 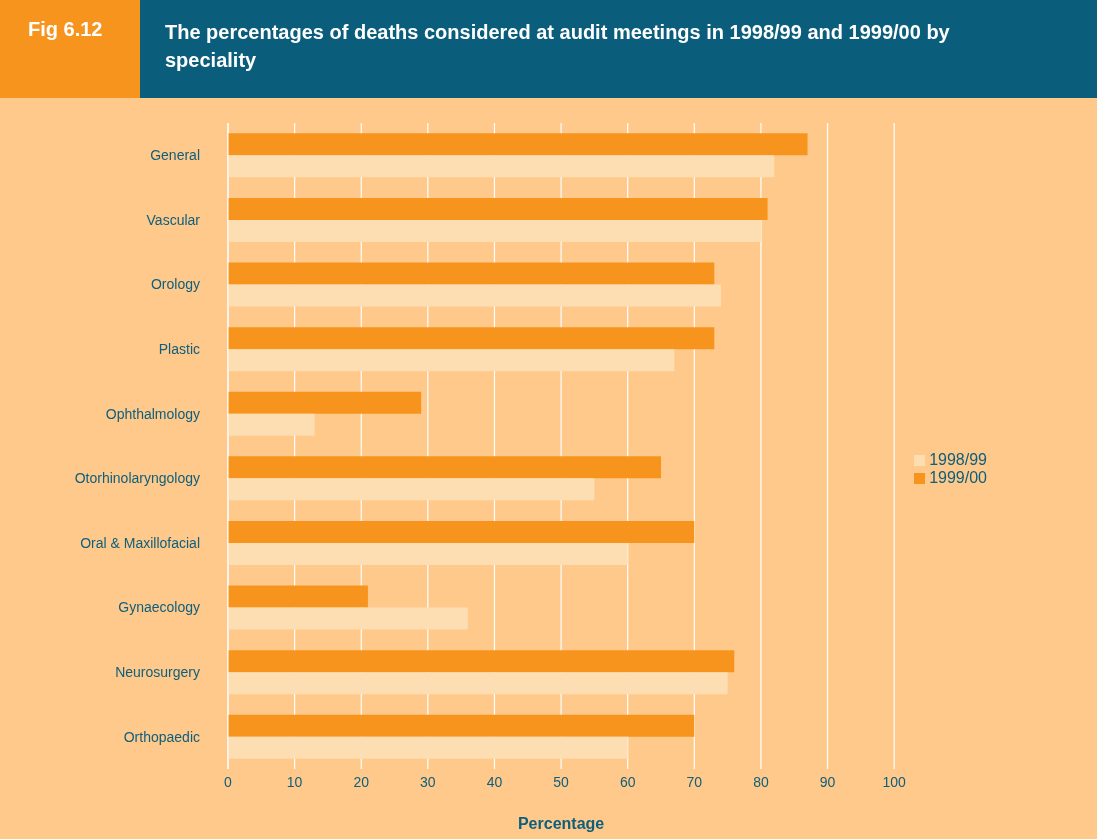 I want to click on y-tick-label: Oral & Maxillofacial, so click(x=140, y=542).